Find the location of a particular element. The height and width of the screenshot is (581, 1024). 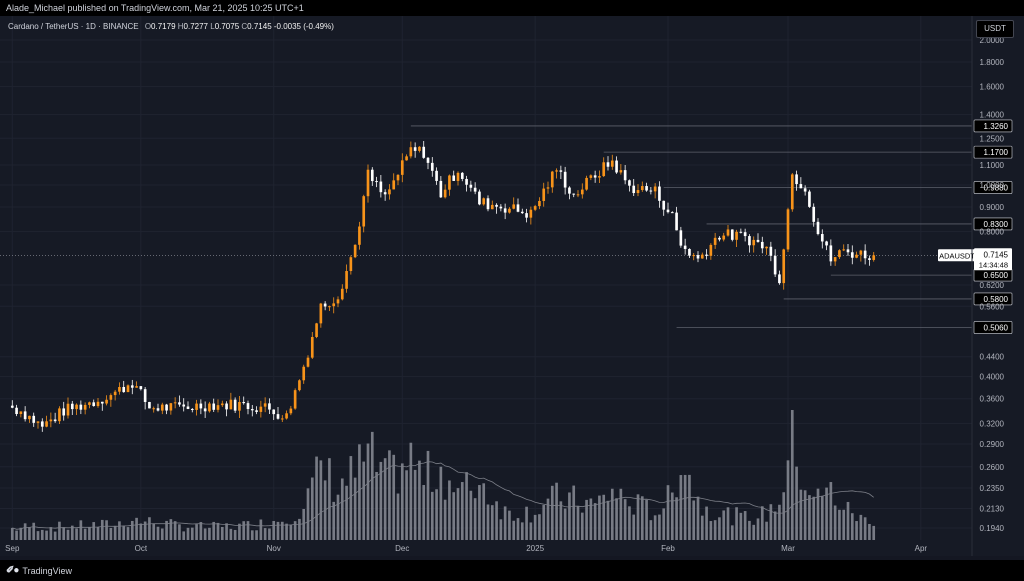

y-tick-label: 0.1940 is located at coordinates (992, 528).